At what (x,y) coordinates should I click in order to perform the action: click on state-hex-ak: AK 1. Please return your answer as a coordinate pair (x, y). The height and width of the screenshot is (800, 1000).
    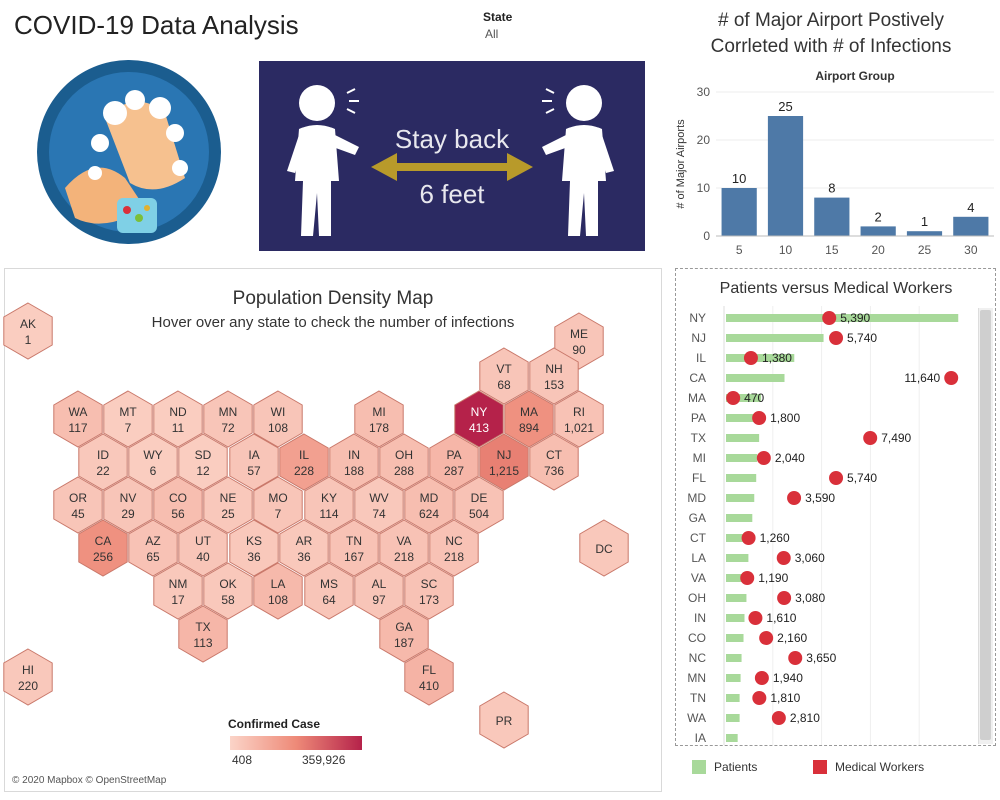
    Looking at the image, I should click on (28, 331).